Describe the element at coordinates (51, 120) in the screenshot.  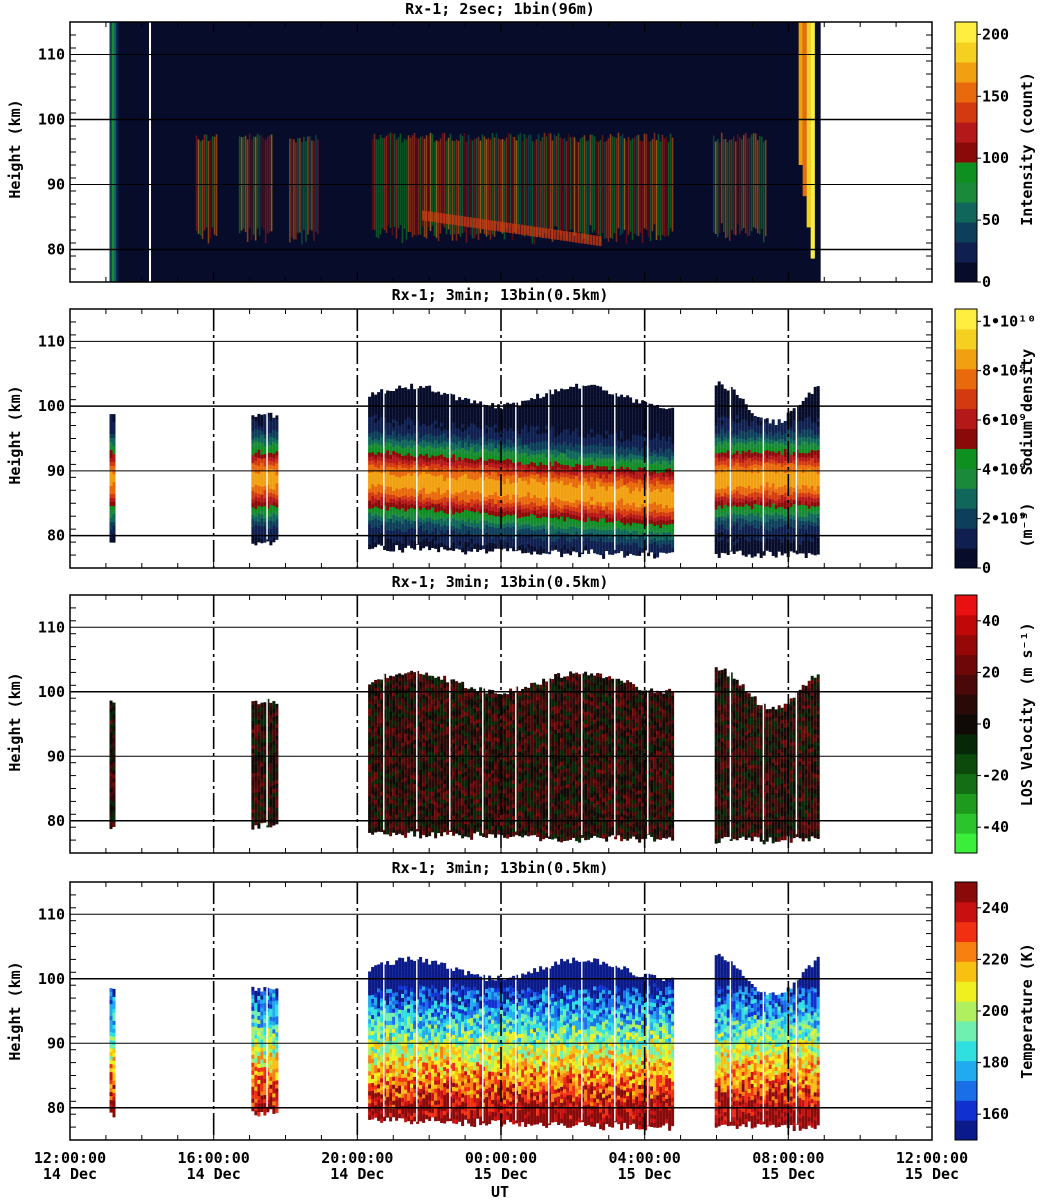
I see `y-tick-label: 100` at that location.